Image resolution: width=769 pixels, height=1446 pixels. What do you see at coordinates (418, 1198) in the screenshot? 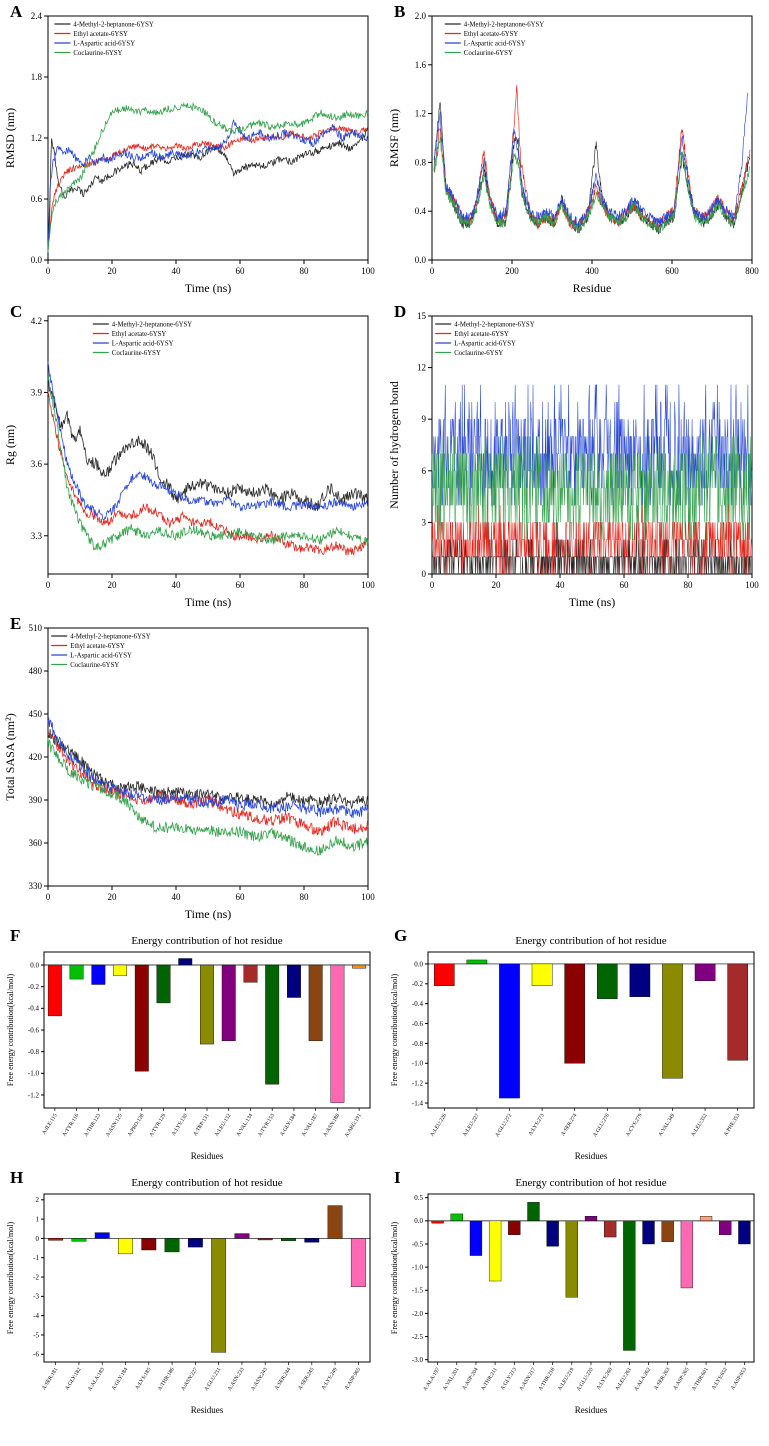
I see `y-tick-label: 0.5` at bounding box center [418, 1198].